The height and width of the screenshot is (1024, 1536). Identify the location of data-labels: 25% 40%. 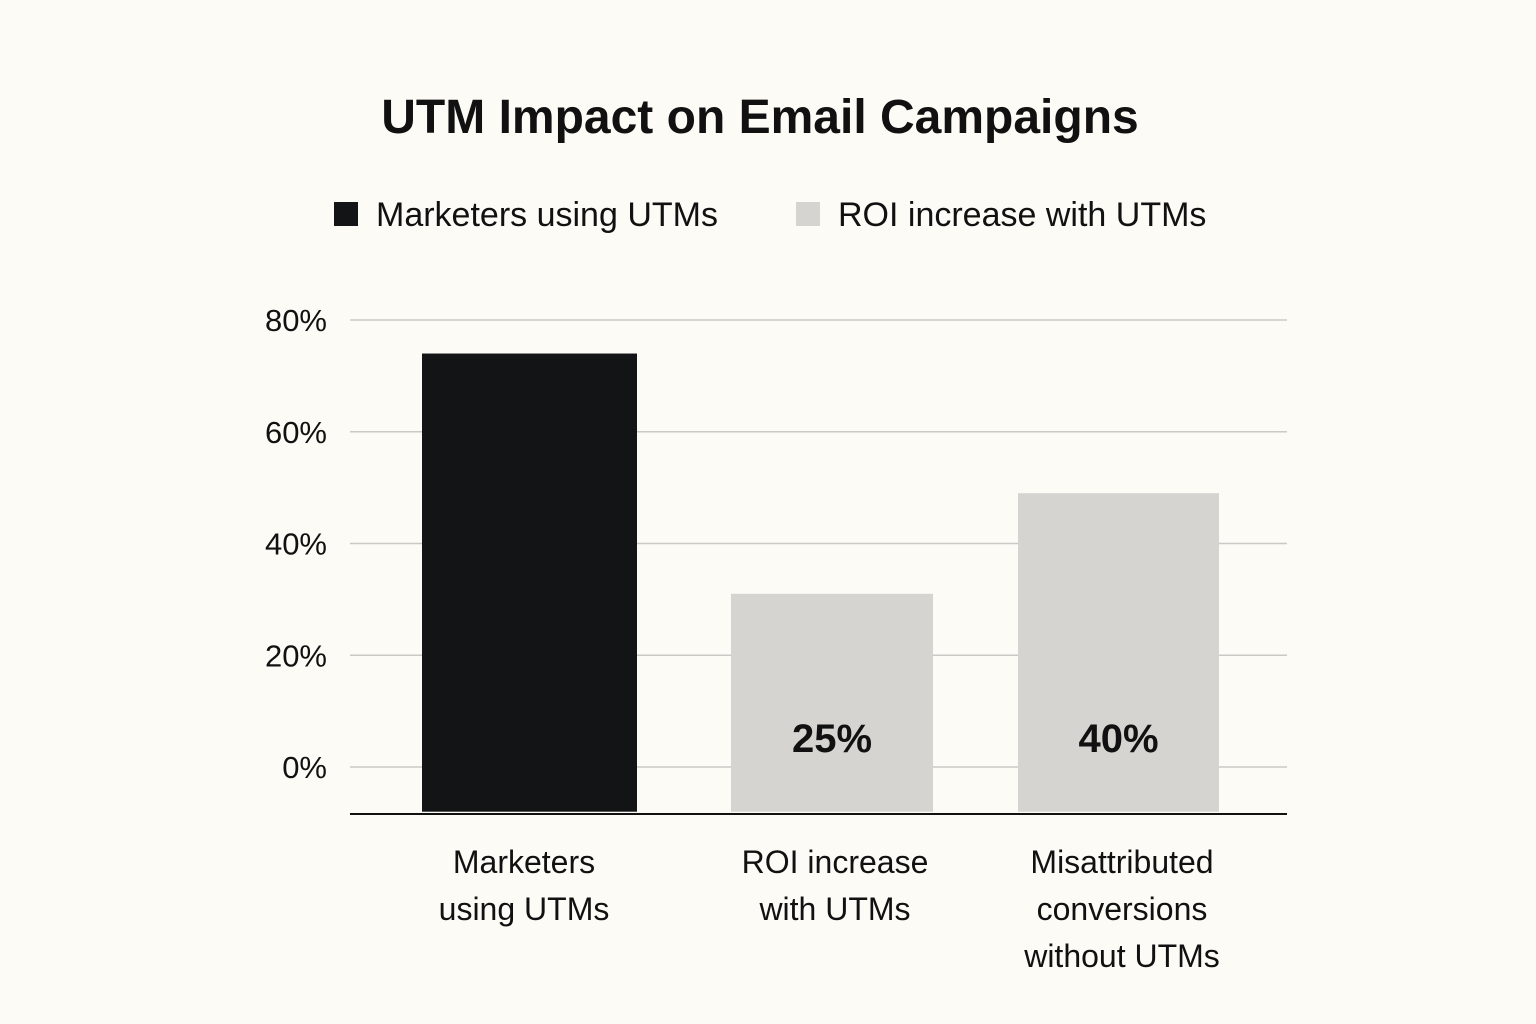
(975, 739).